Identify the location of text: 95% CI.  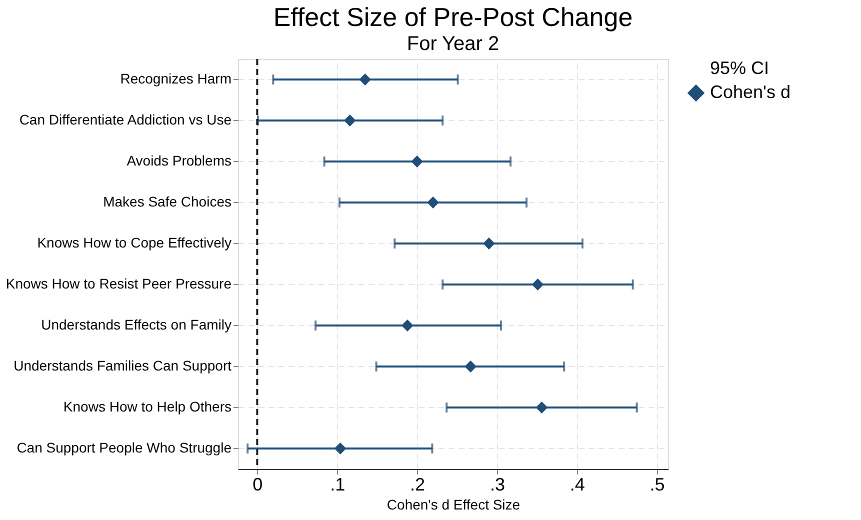
(740, 68).